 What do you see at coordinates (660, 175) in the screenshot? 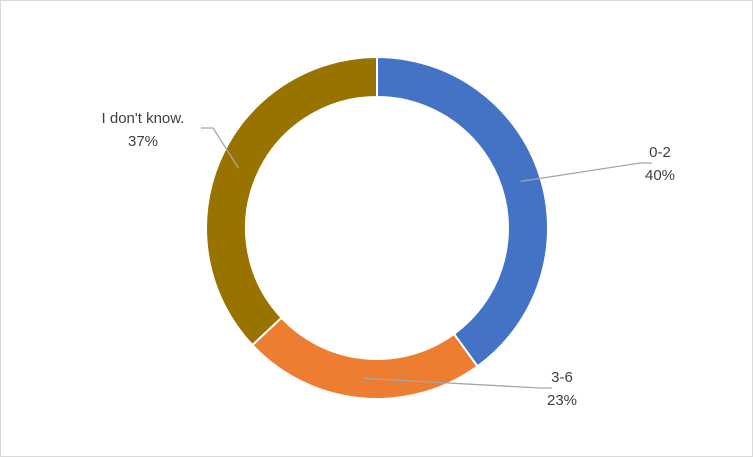
I see `data-label-value: 40%` at bounding box center [660, 175].